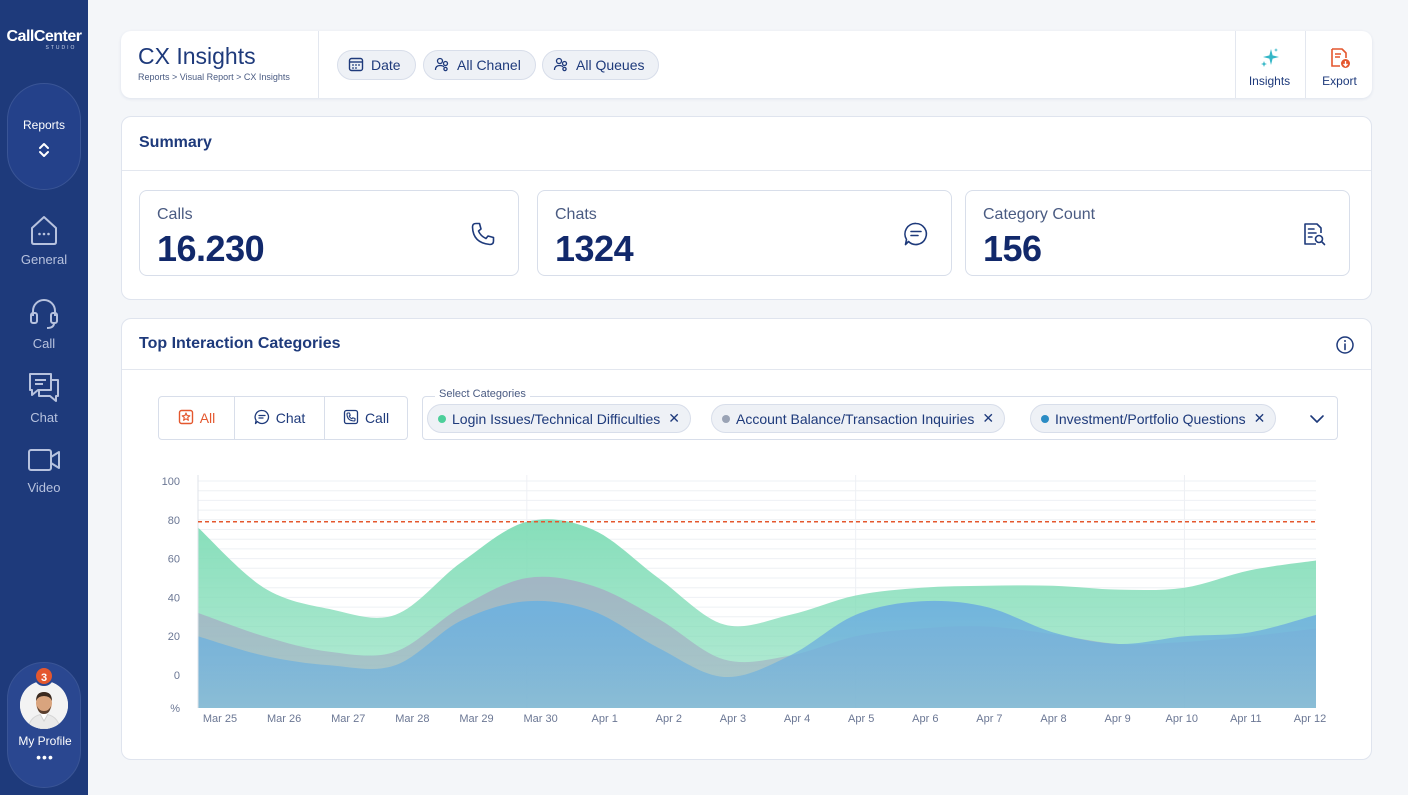  I want to click on headset-icon, so click(44, 313).